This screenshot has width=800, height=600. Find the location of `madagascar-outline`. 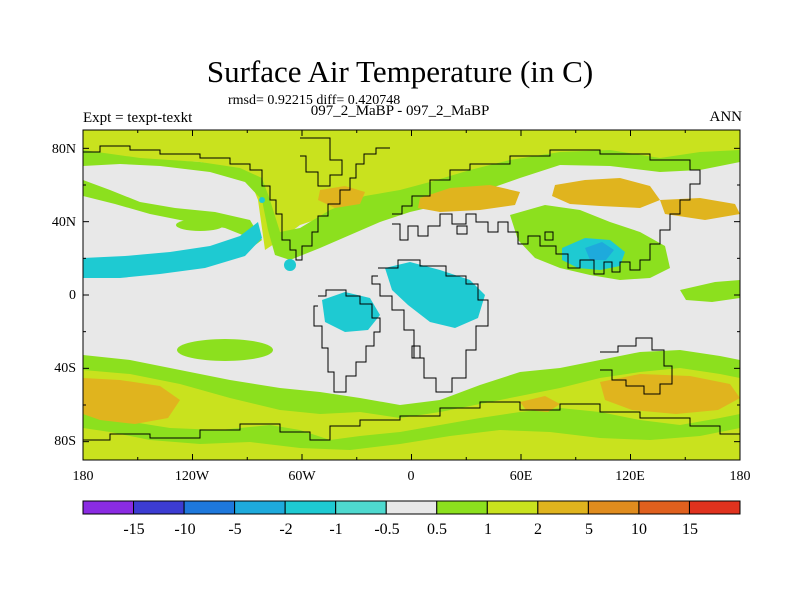

madagascar-outline is located at coordinates (416, 352).